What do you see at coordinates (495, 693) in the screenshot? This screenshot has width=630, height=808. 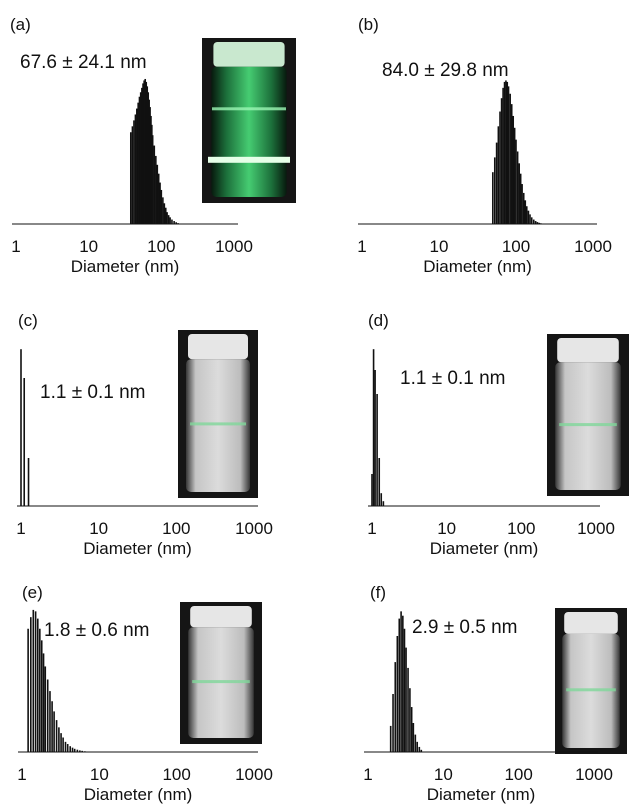 I see `chart-panel: 1 10 100 1000 Diameter (nm) (f) 2.9 ± 0.5 nm` at bounding box center [495, 693].